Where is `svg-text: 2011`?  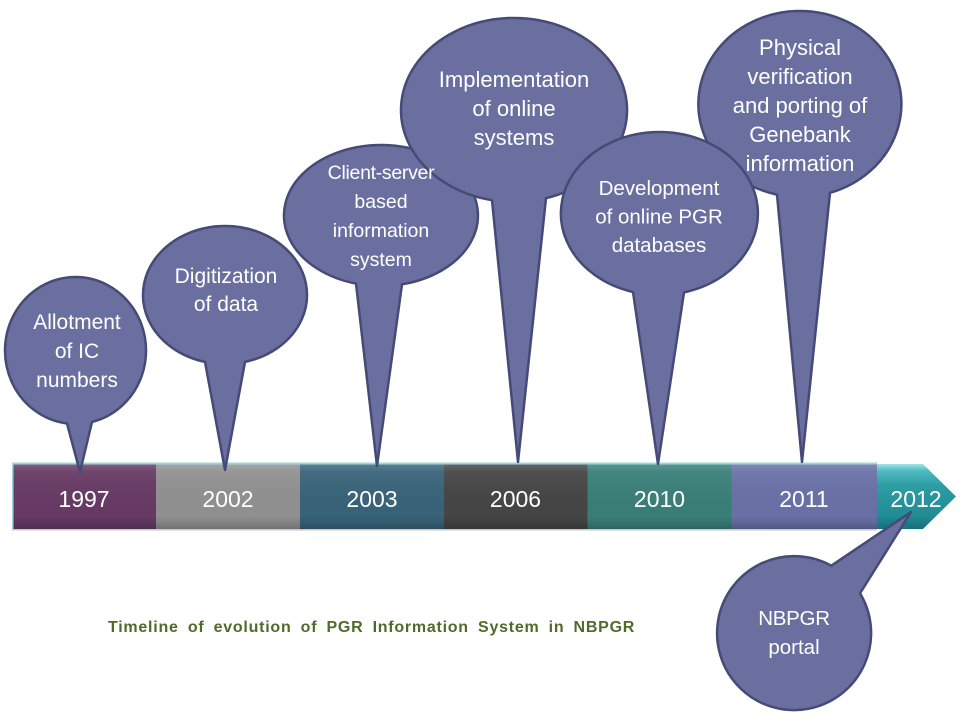
svg-text: 2011 is located at coordinates (803, 499).